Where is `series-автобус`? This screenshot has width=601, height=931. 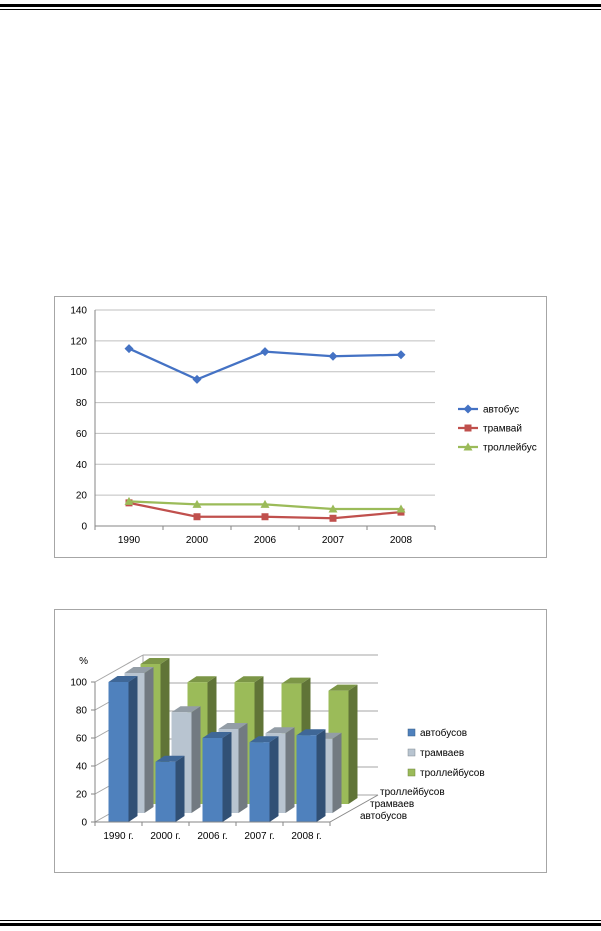 series-автобус is located at coordinates (265, 364).